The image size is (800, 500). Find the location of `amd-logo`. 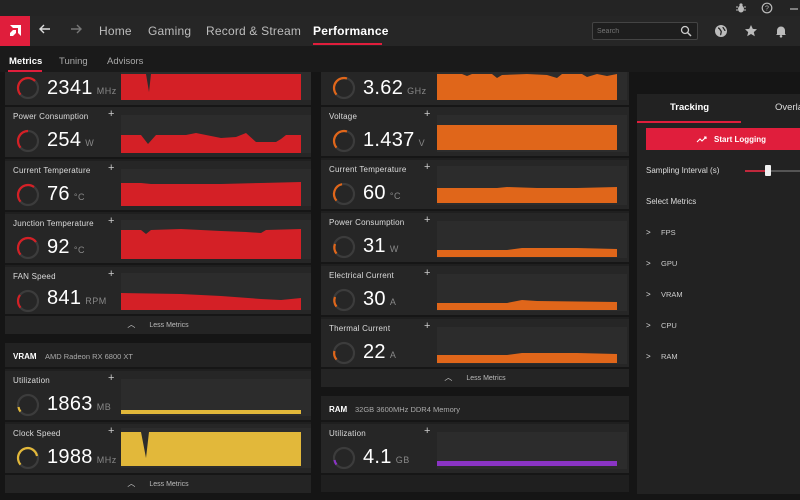

amd-logo is located at coordinates (15, 31).